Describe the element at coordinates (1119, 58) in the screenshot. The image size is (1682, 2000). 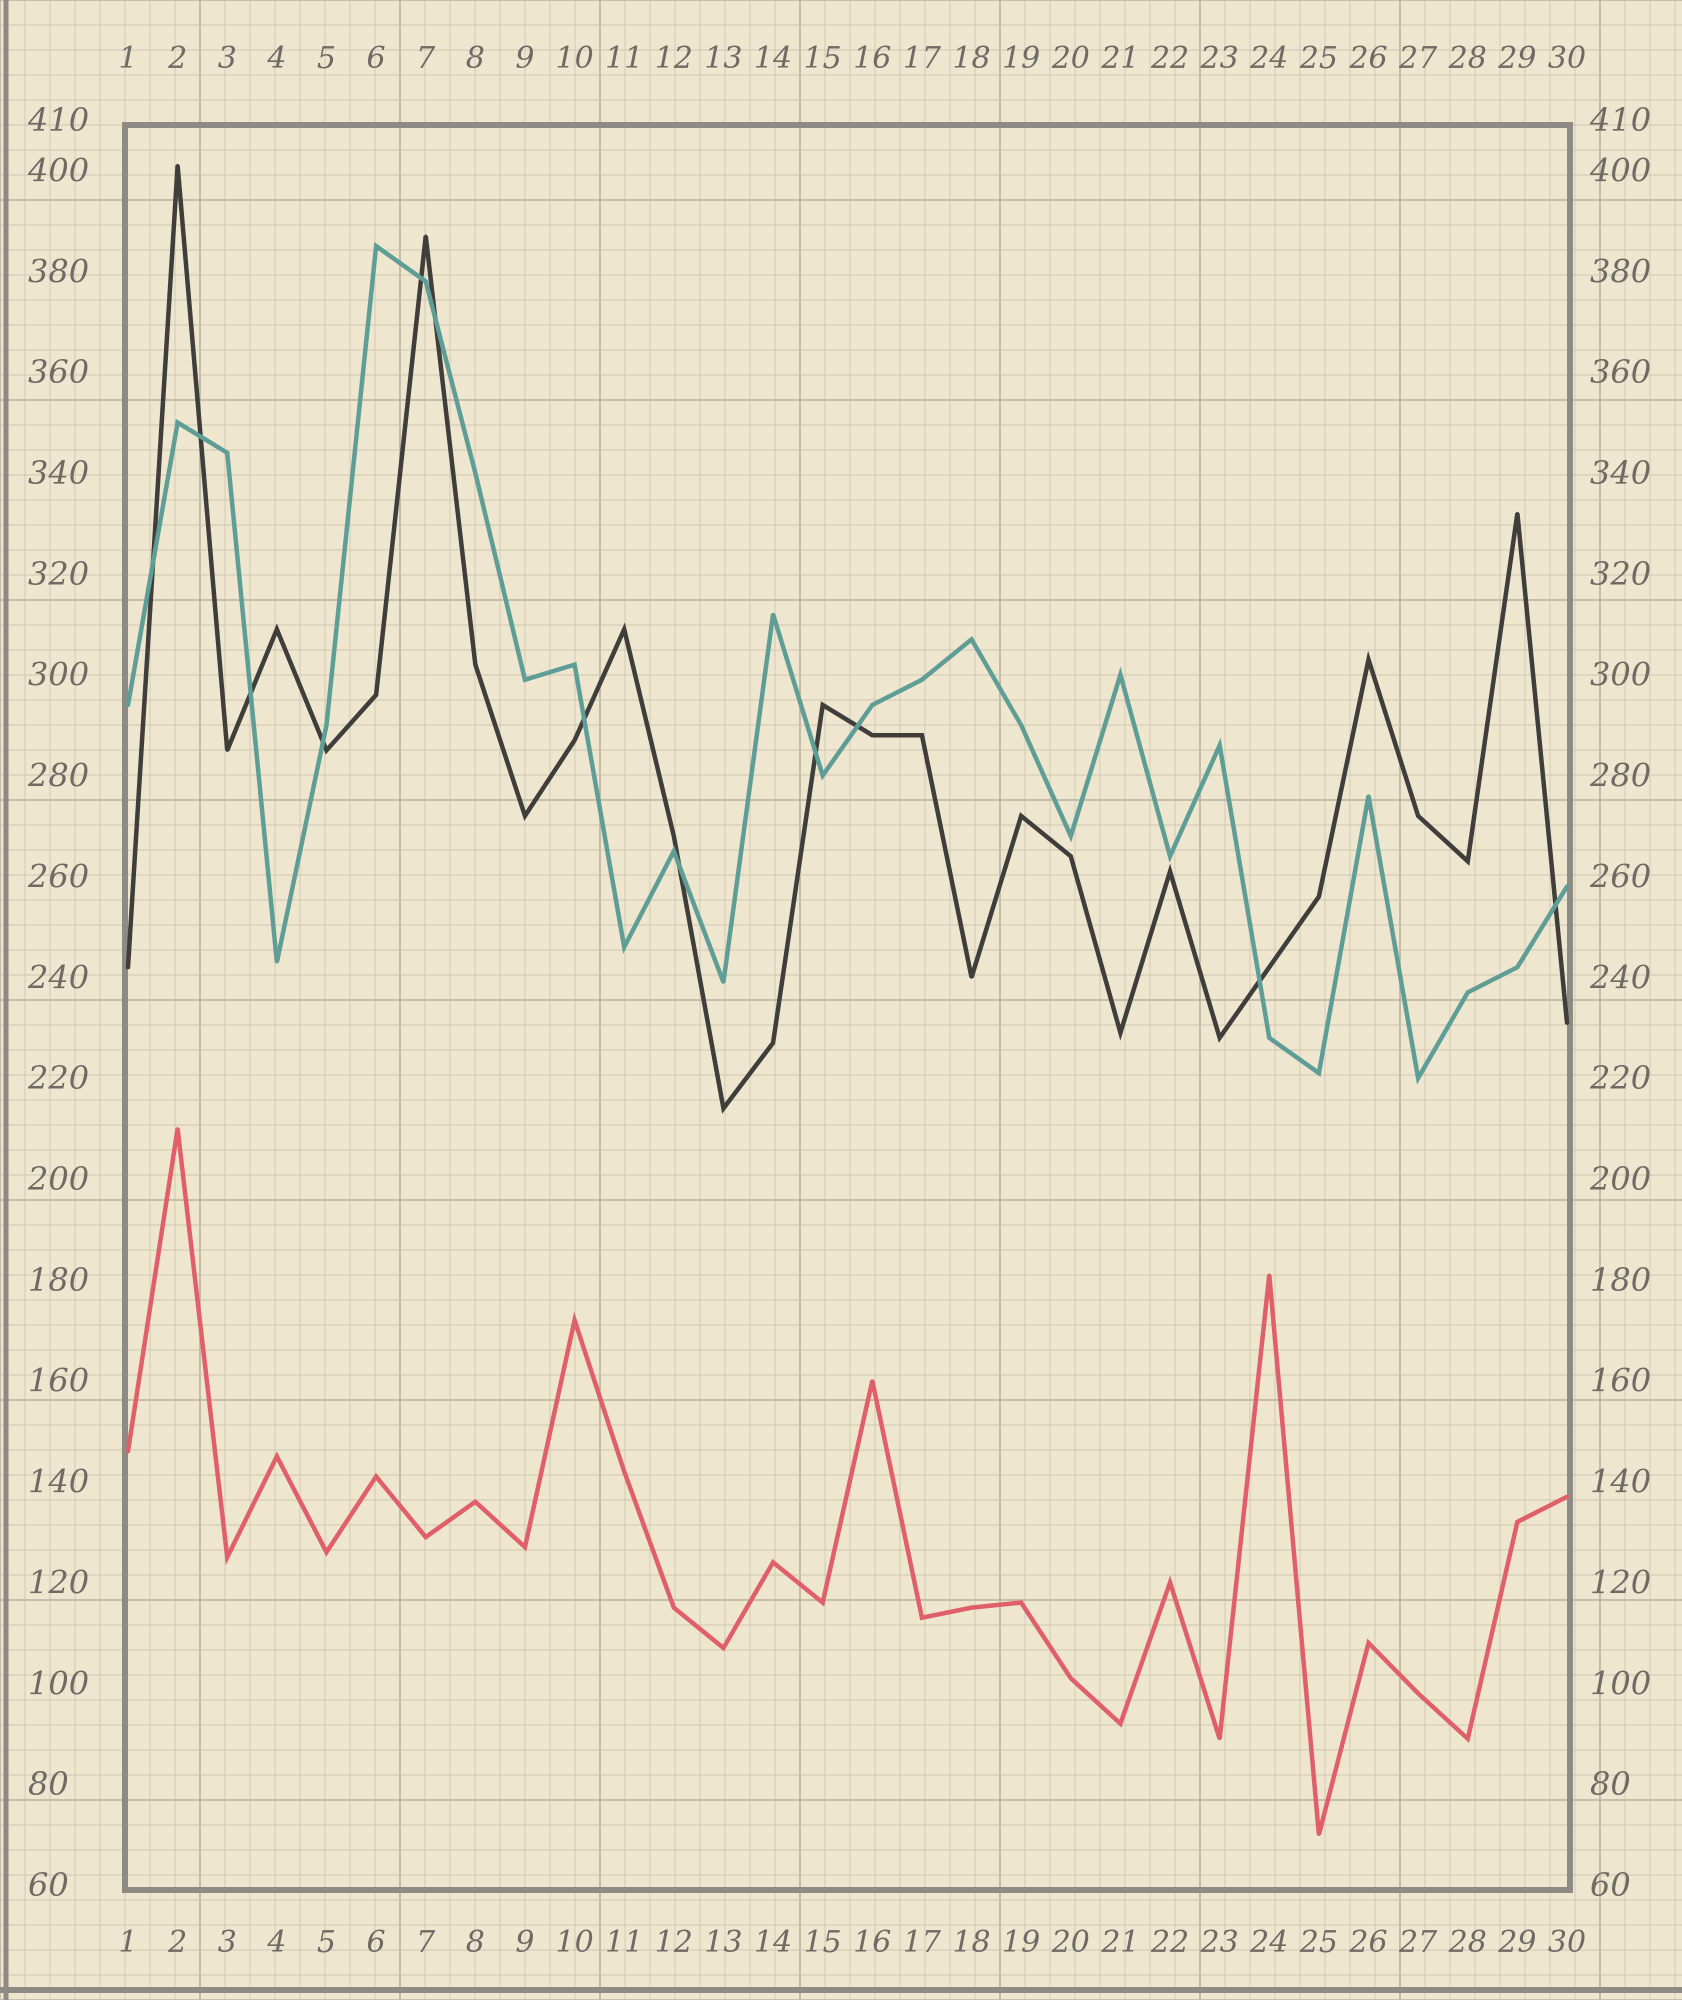
I see `x-tick-label-top: 21` at that location.